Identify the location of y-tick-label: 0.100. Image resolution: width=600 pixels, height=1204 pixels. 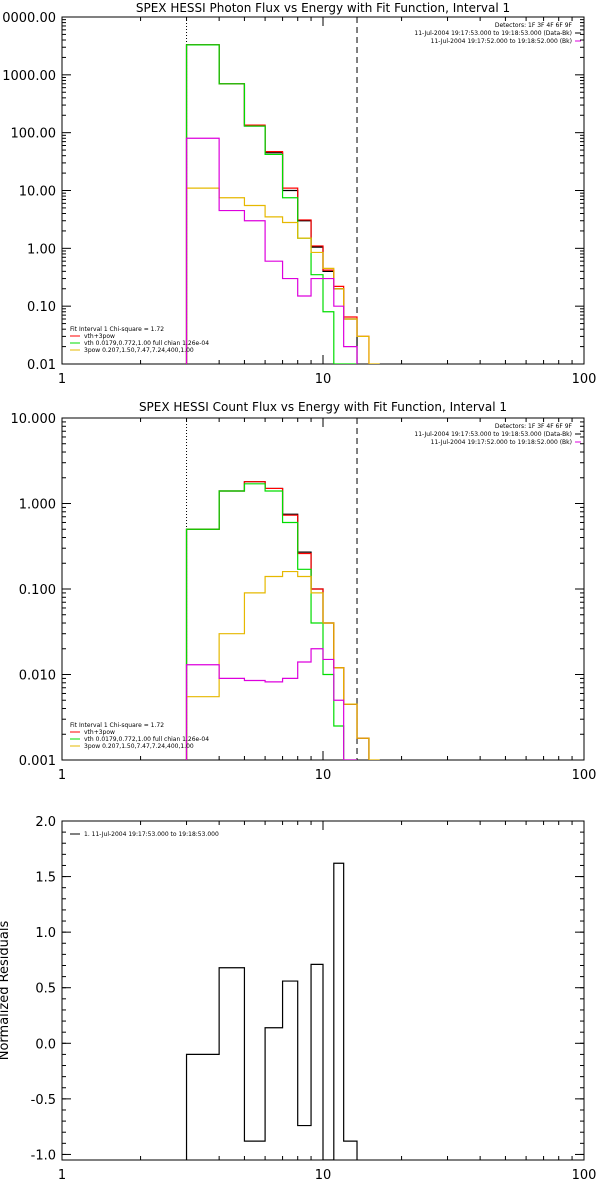
(37, 590).